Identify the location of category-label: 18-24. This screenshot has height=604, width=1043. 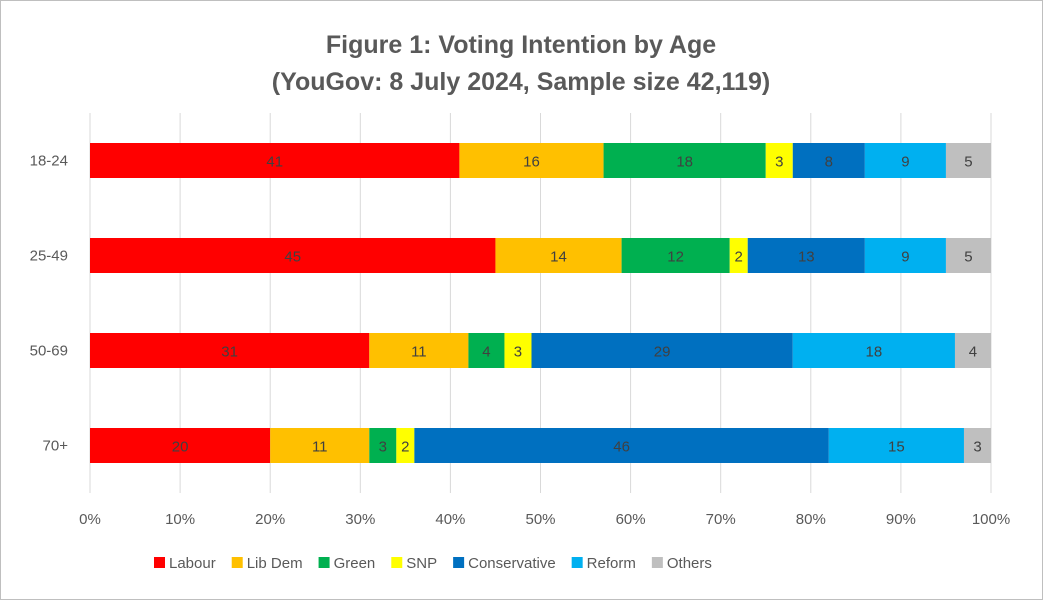
(49, 161).